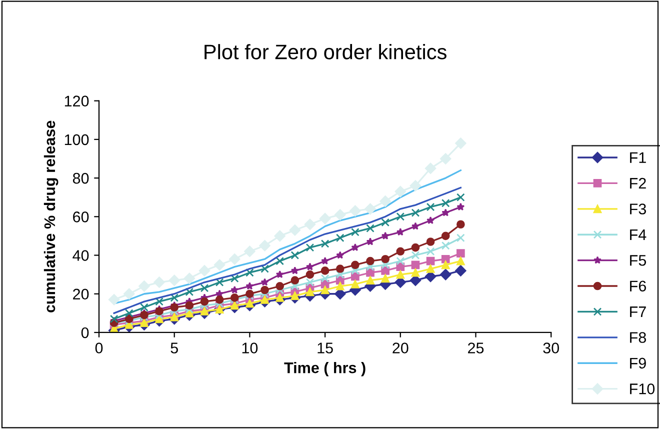 This screenshot has height=429, width=660. What do you see at coordinates (51, 216) in the screenshot?
I see `y-axis-title: cumulative % drug release` at bounding box center [51, 216].